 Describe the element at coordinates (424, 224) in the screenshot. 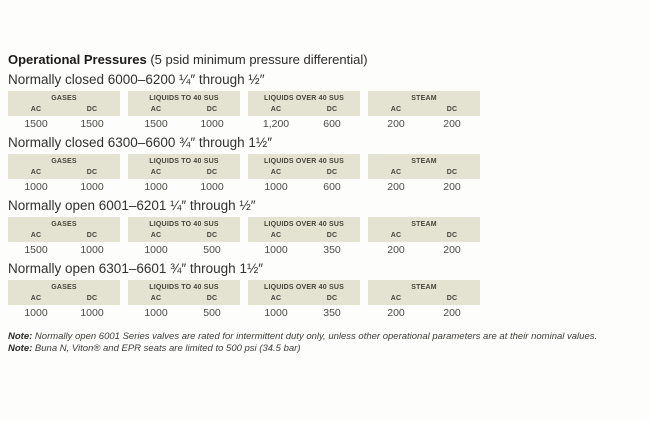

I see `column-group-label: STEAM` at that location.